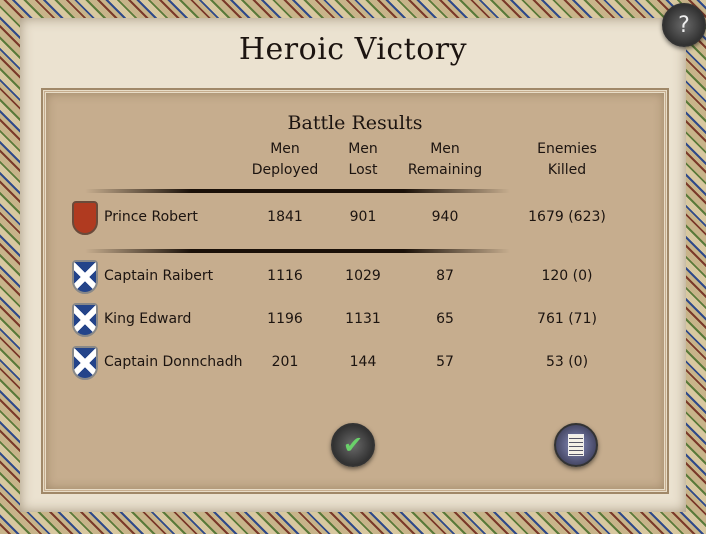 Image resolution: width=706 pixels, height=534 pixels. I want to click on checkmark-icon: ✔, so click(353, 445).